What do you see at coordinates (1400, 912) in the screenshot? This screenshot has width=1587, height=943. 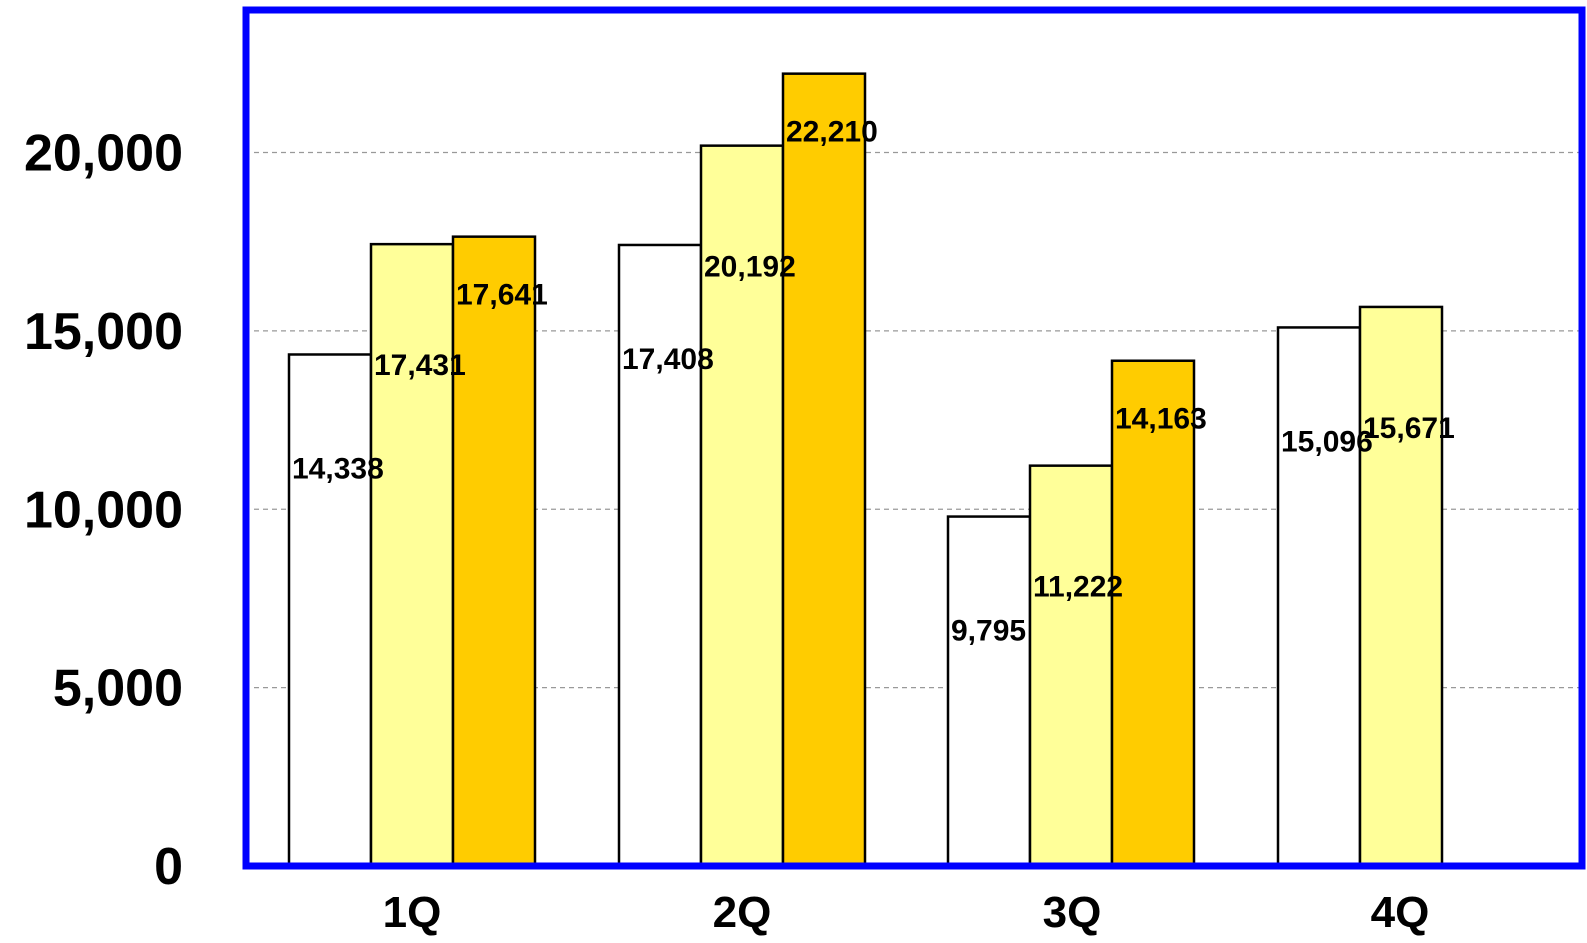 I see `x-category-label: 4Q` at bounding box center [1400, 912].